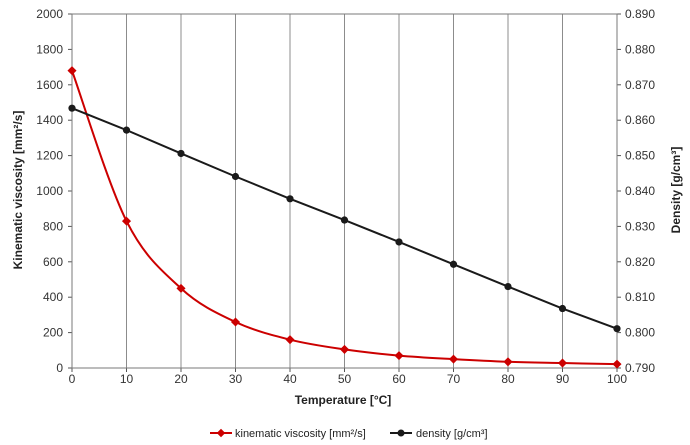 The image size is (690, 445). What do you see at coordinates (53, 226) in the screenshot?
I see `y-tick-label: 800` at bounding box center [53, 226].